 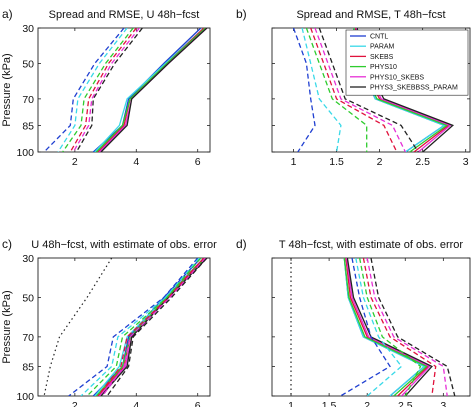 I want to click on legend-entry: CNTL, so click(x=379, y=37).